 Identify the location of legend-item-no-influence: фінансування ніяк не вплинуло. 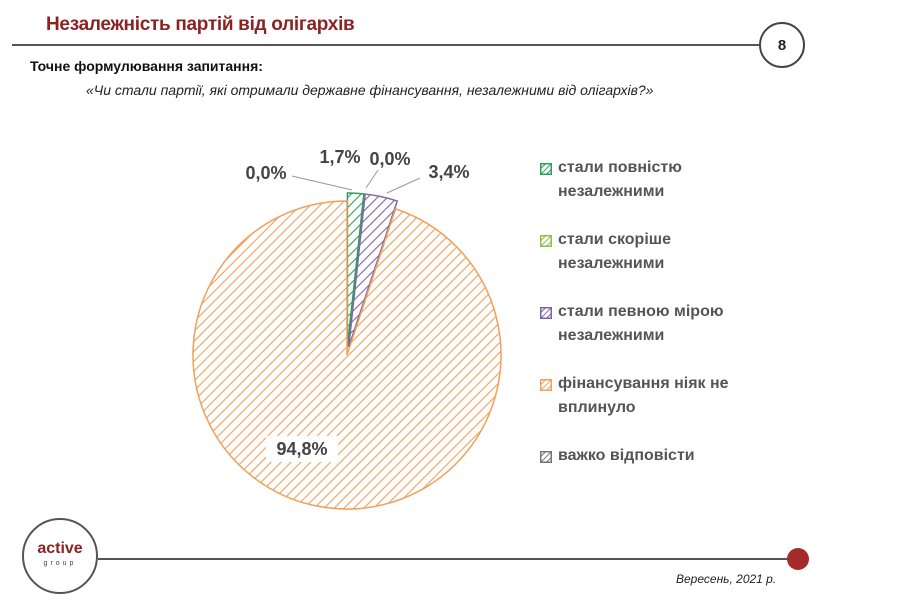
(634, 397).